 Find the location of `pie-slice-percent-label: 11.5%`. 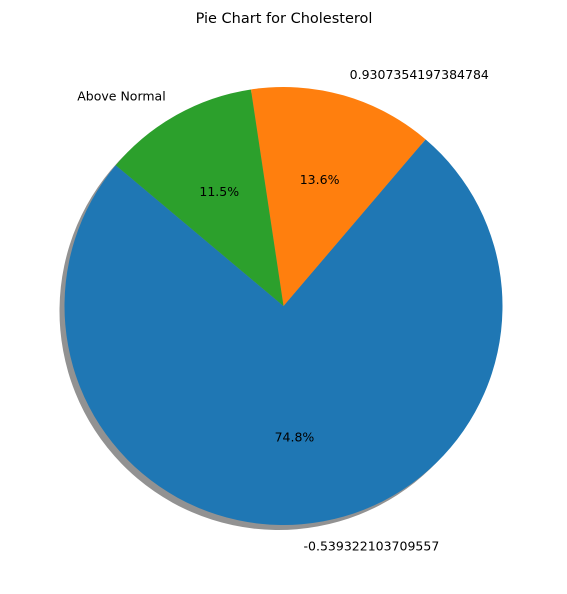

pie-slice-percent-label: 11.5% is located at coordinates (219, 191).